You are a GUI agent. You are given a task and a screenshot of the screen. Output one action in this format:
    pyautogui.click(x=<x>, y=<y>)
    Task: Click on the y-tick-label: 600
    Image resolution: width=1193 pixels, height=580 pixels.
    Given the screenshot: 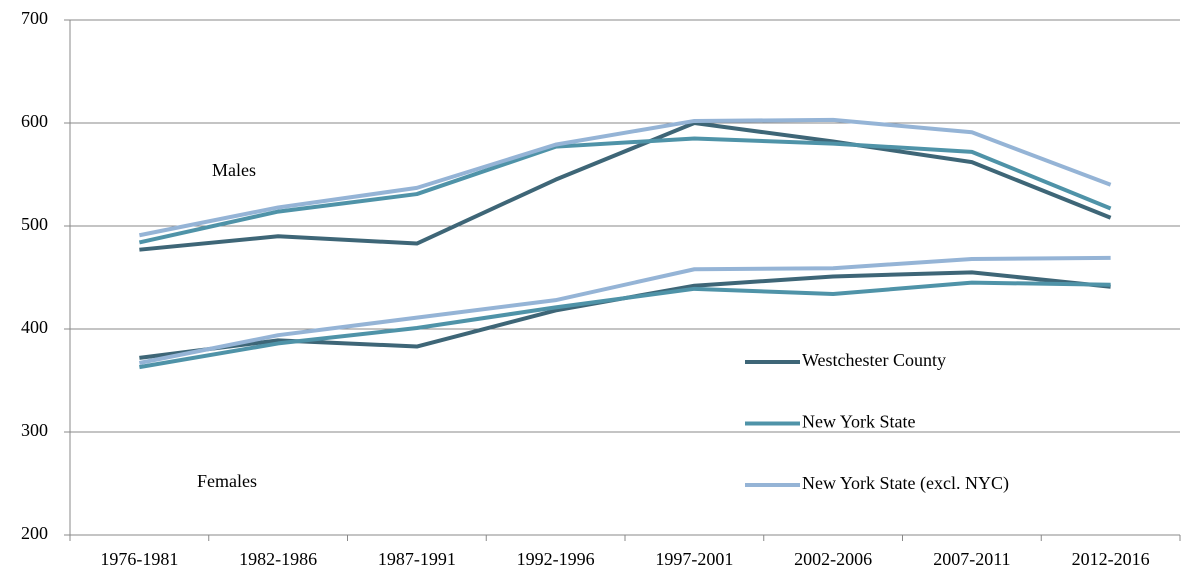 What is the action you would take?
    pyautogui.click(x=34, y=121)
    